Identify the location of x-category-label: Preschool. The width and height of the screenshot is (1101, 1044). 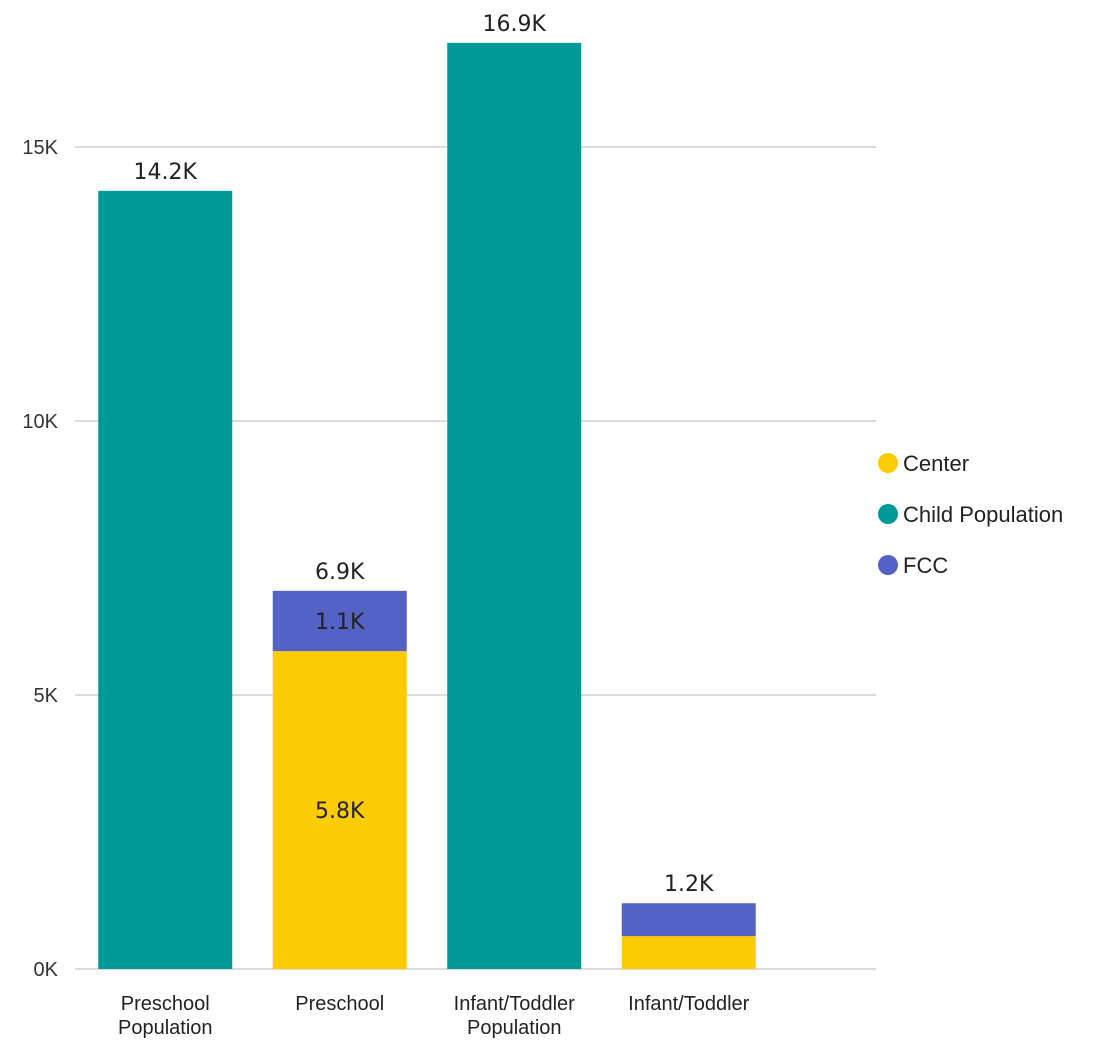
(339, 1004).